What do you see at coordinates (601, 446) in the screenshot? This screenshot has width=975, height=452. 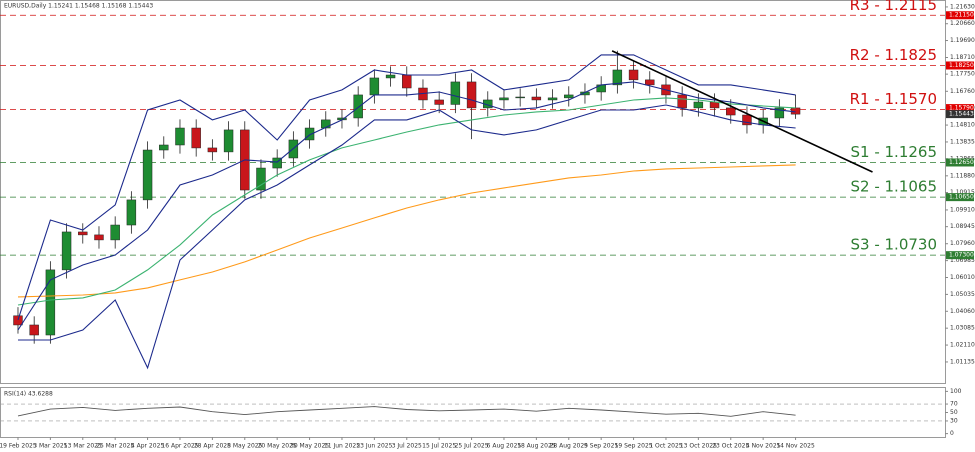 I see `x-tick-label: 9 Sep 2025` at bounding box center [601, 446].